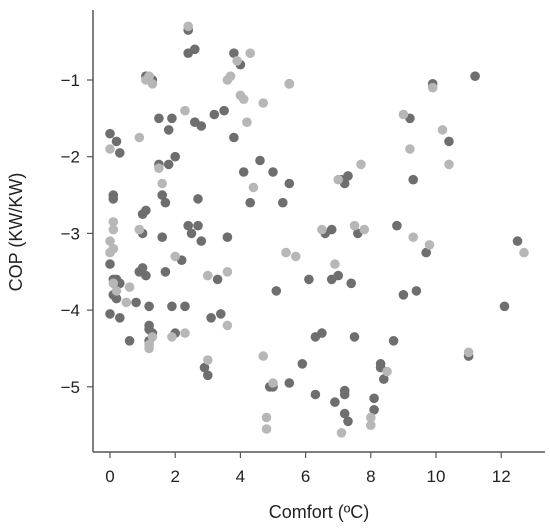 The image size is (550, 528). What do you see at coordinates (70, 80) in the screenshot?
I see `y-tick-label: −1` at bounding box center [70, 80].